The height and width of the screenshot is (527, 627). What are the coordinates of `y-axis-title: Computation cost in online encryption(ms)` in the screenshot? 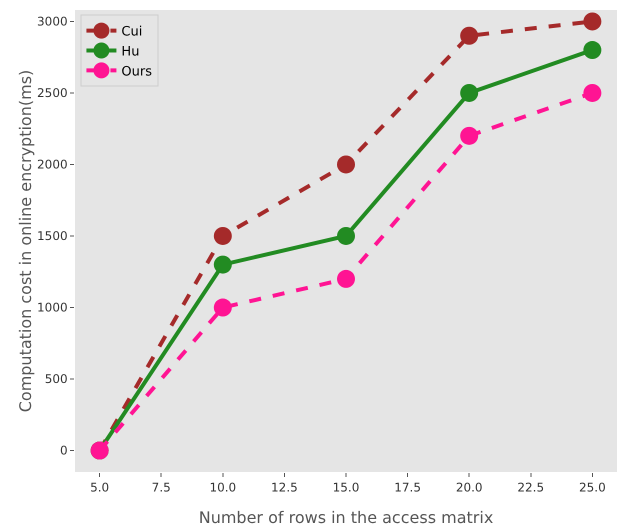 It's located at (26, 241).